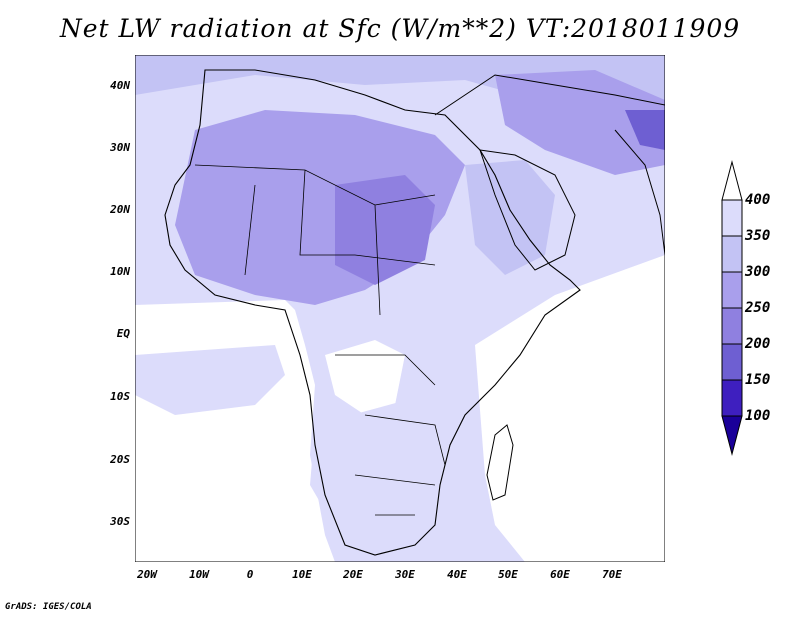  Describe the element at coordinates (639, 192) in the screenshot. I see `india-coastline` at that location.